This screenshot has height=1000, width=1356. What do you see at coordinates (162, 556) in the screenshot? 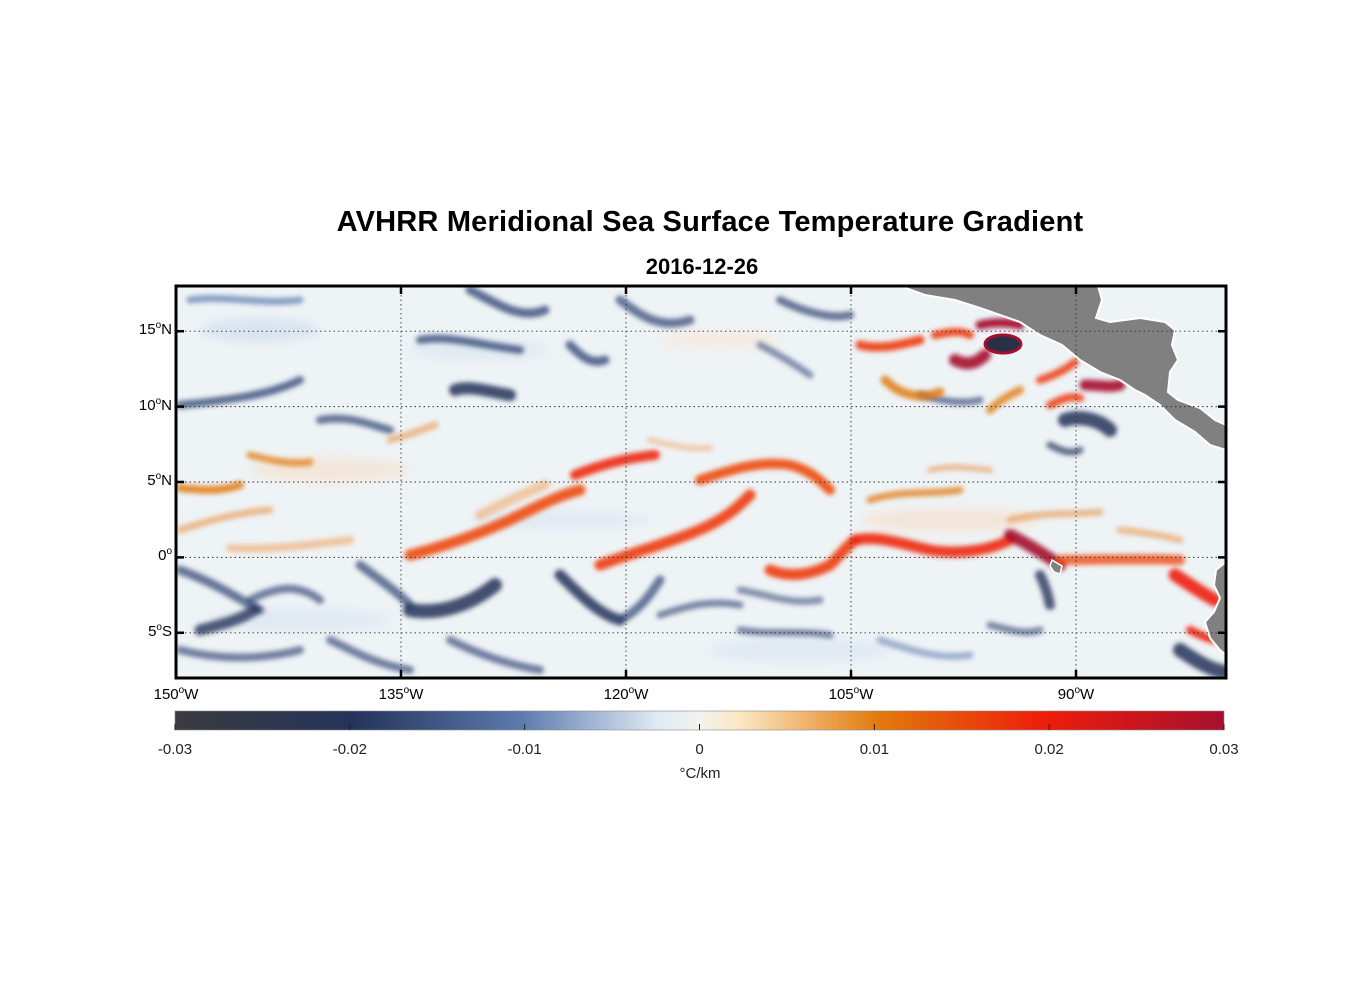
I see `lat-label-value: 0` at bounding box center [162, 556].